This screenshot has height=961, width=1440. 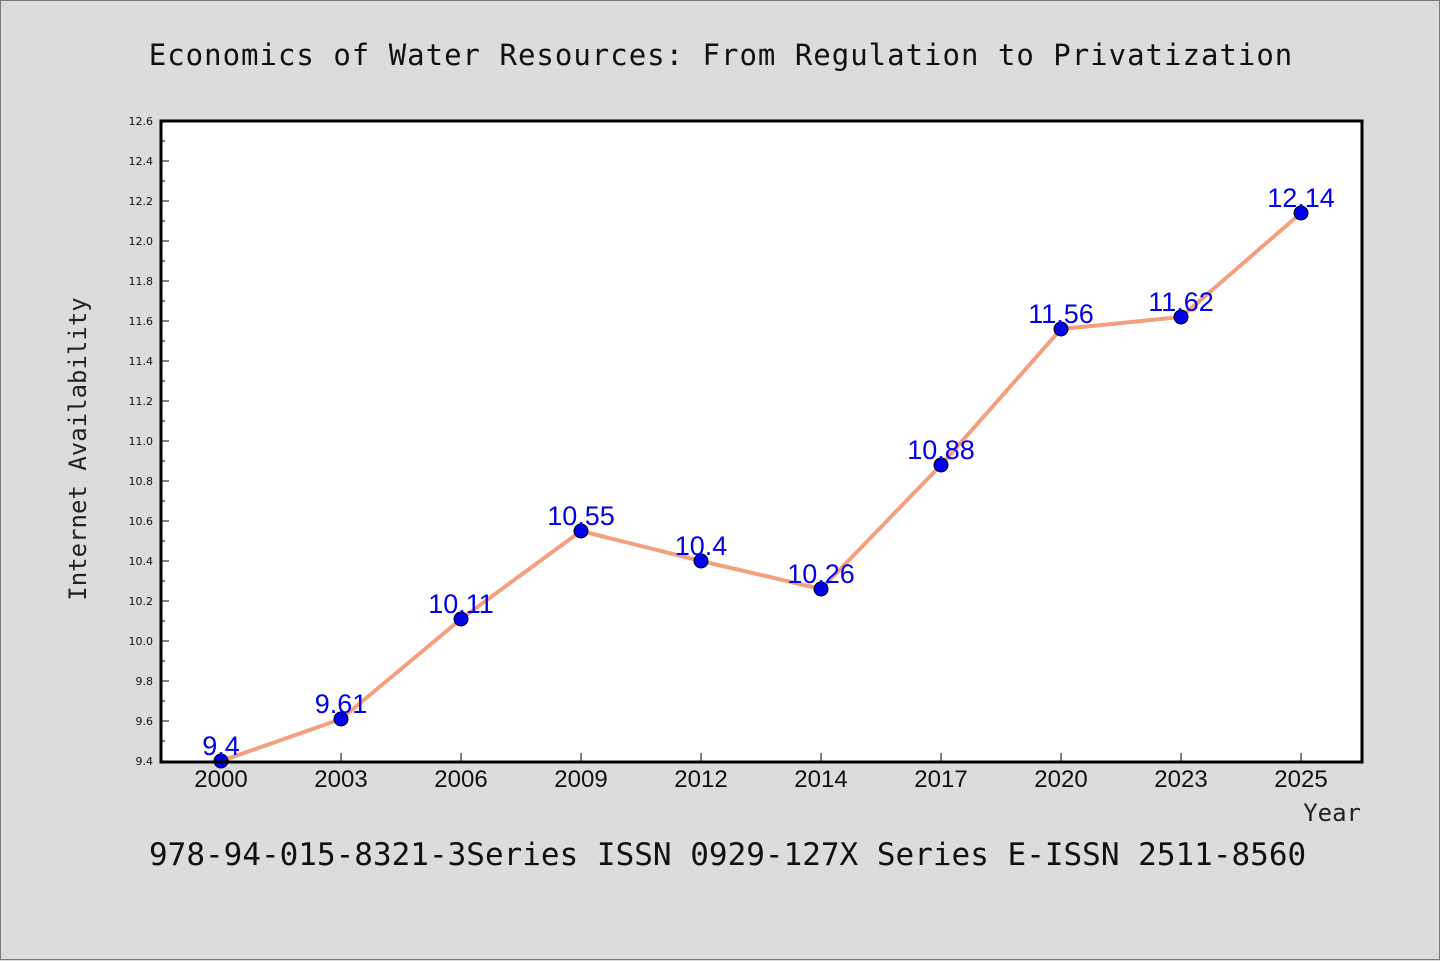 I want to click on x-tick-label: 2023, so click(x=1180, y=779).